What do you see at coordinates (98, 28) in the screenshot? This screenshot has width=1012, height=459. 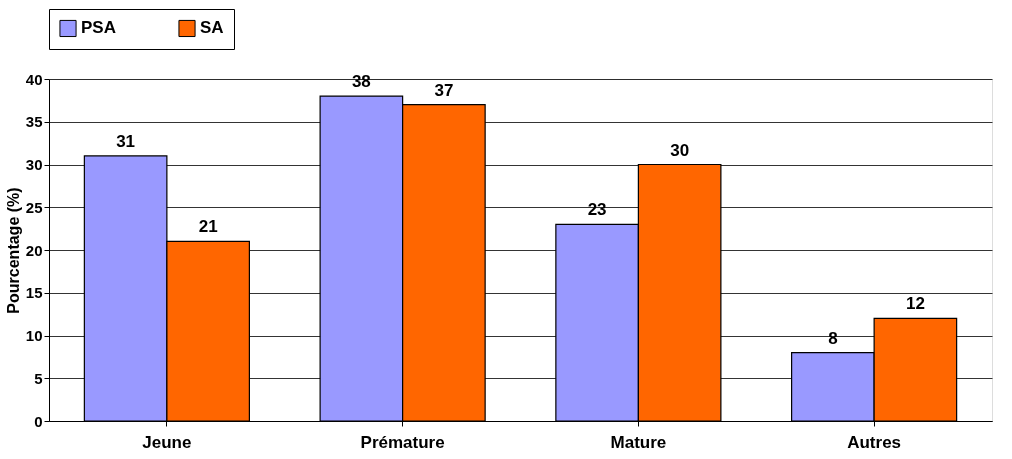 I see `legend-label: PSA` at bounding box center [98, 28].